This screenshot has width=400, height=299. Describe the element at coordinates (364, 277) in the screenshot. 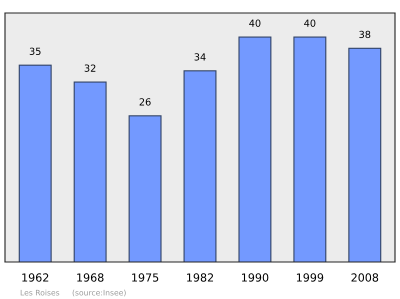

I see `x-tick-label: 2008` at that location.